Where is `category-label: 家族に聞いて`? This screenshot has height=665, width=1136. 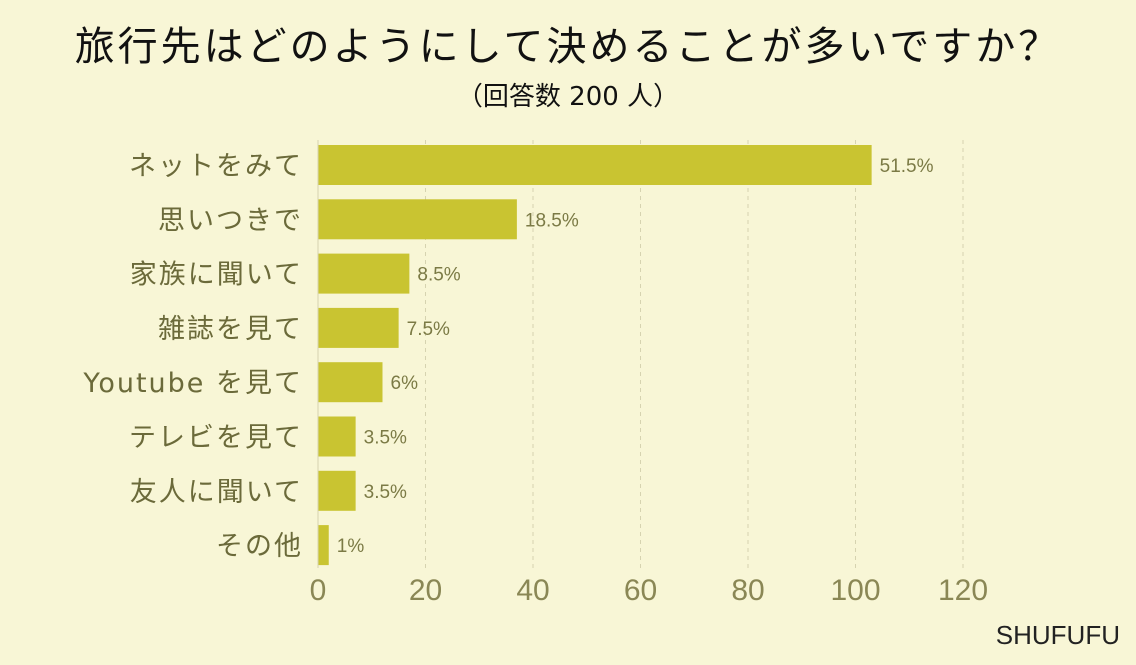 category-label: 家族に聞いて is located at coordinates (216, 275).